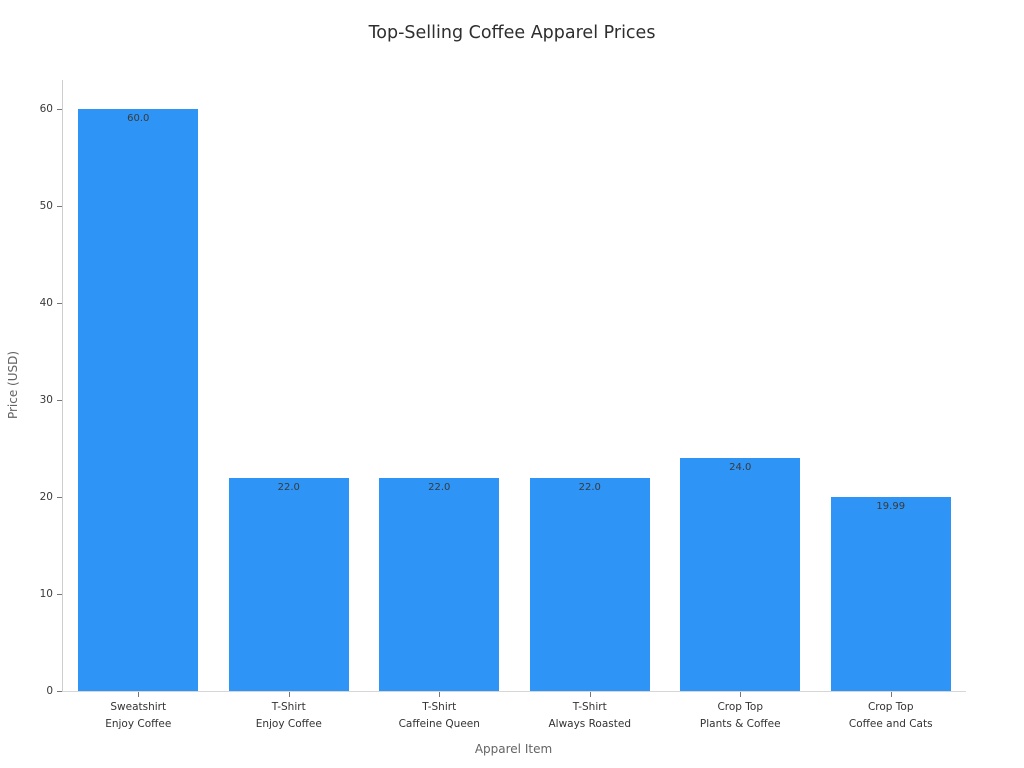  What do you see at coordinates (138, 119) in the screenshot?
I see `bar-value-label: 60.0` at bounding box center [138, 119].